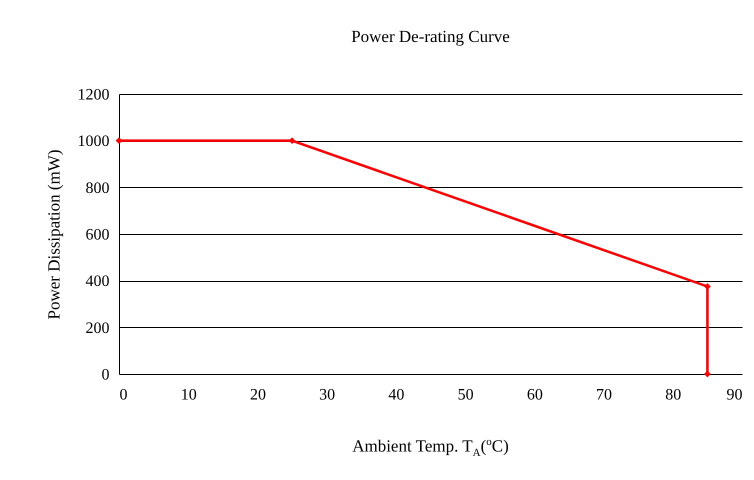 This screenshot has height=480, width=754. I want to click on x-tick-label: 10, so click(188, 395).